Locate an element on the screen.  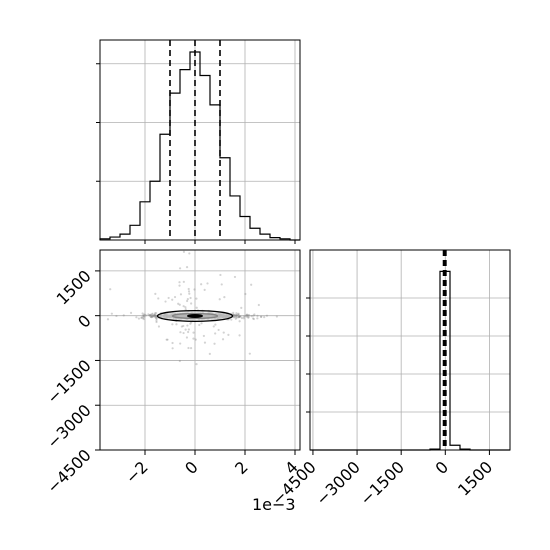
x-offset-text: 1e−3 is located at coordinates (274, 504).